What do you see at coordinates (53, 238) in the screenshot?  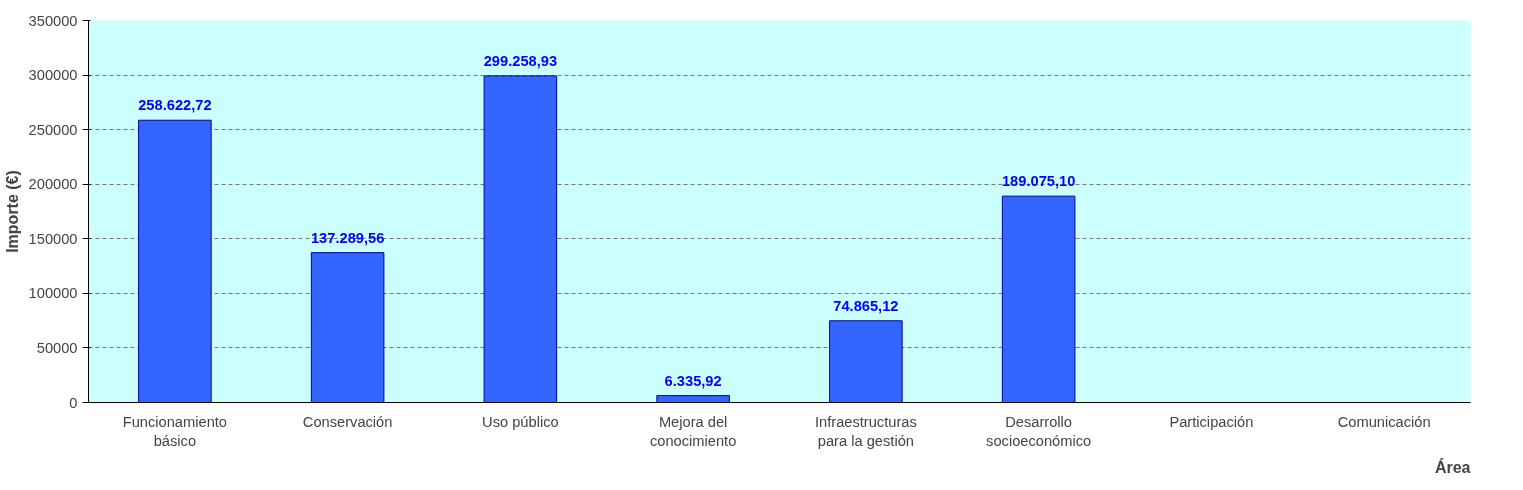 I see `y-tick-label: 150000` at bounding box center [53, 238].